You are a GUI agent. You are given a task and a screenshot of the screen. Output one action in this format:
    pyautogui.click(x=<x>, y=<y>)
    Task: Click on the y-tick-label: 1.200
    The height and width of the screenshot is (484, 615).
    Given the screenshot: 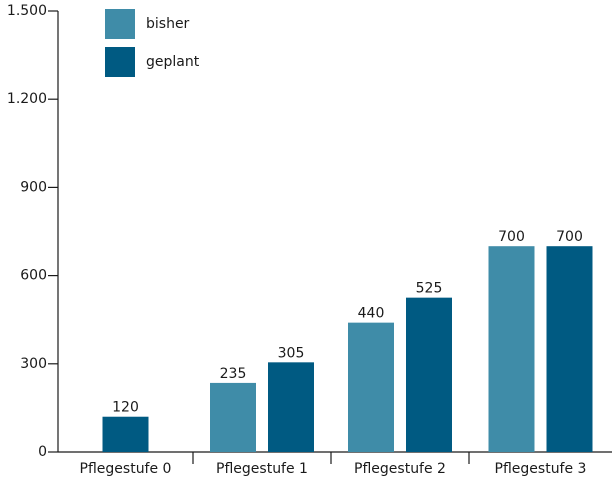 What is the action you would take?
    pyautogui.click(x=27, y=99)
    